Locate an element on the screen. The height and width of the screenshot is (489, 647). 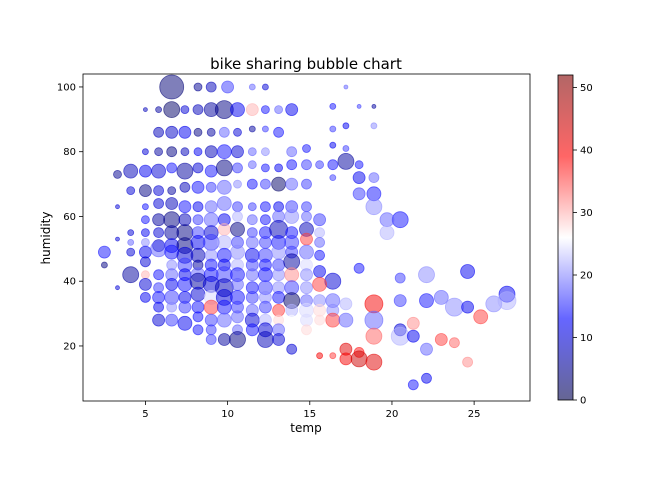
colorbar-tick-label: 50 is located at coordinates (586, 88).